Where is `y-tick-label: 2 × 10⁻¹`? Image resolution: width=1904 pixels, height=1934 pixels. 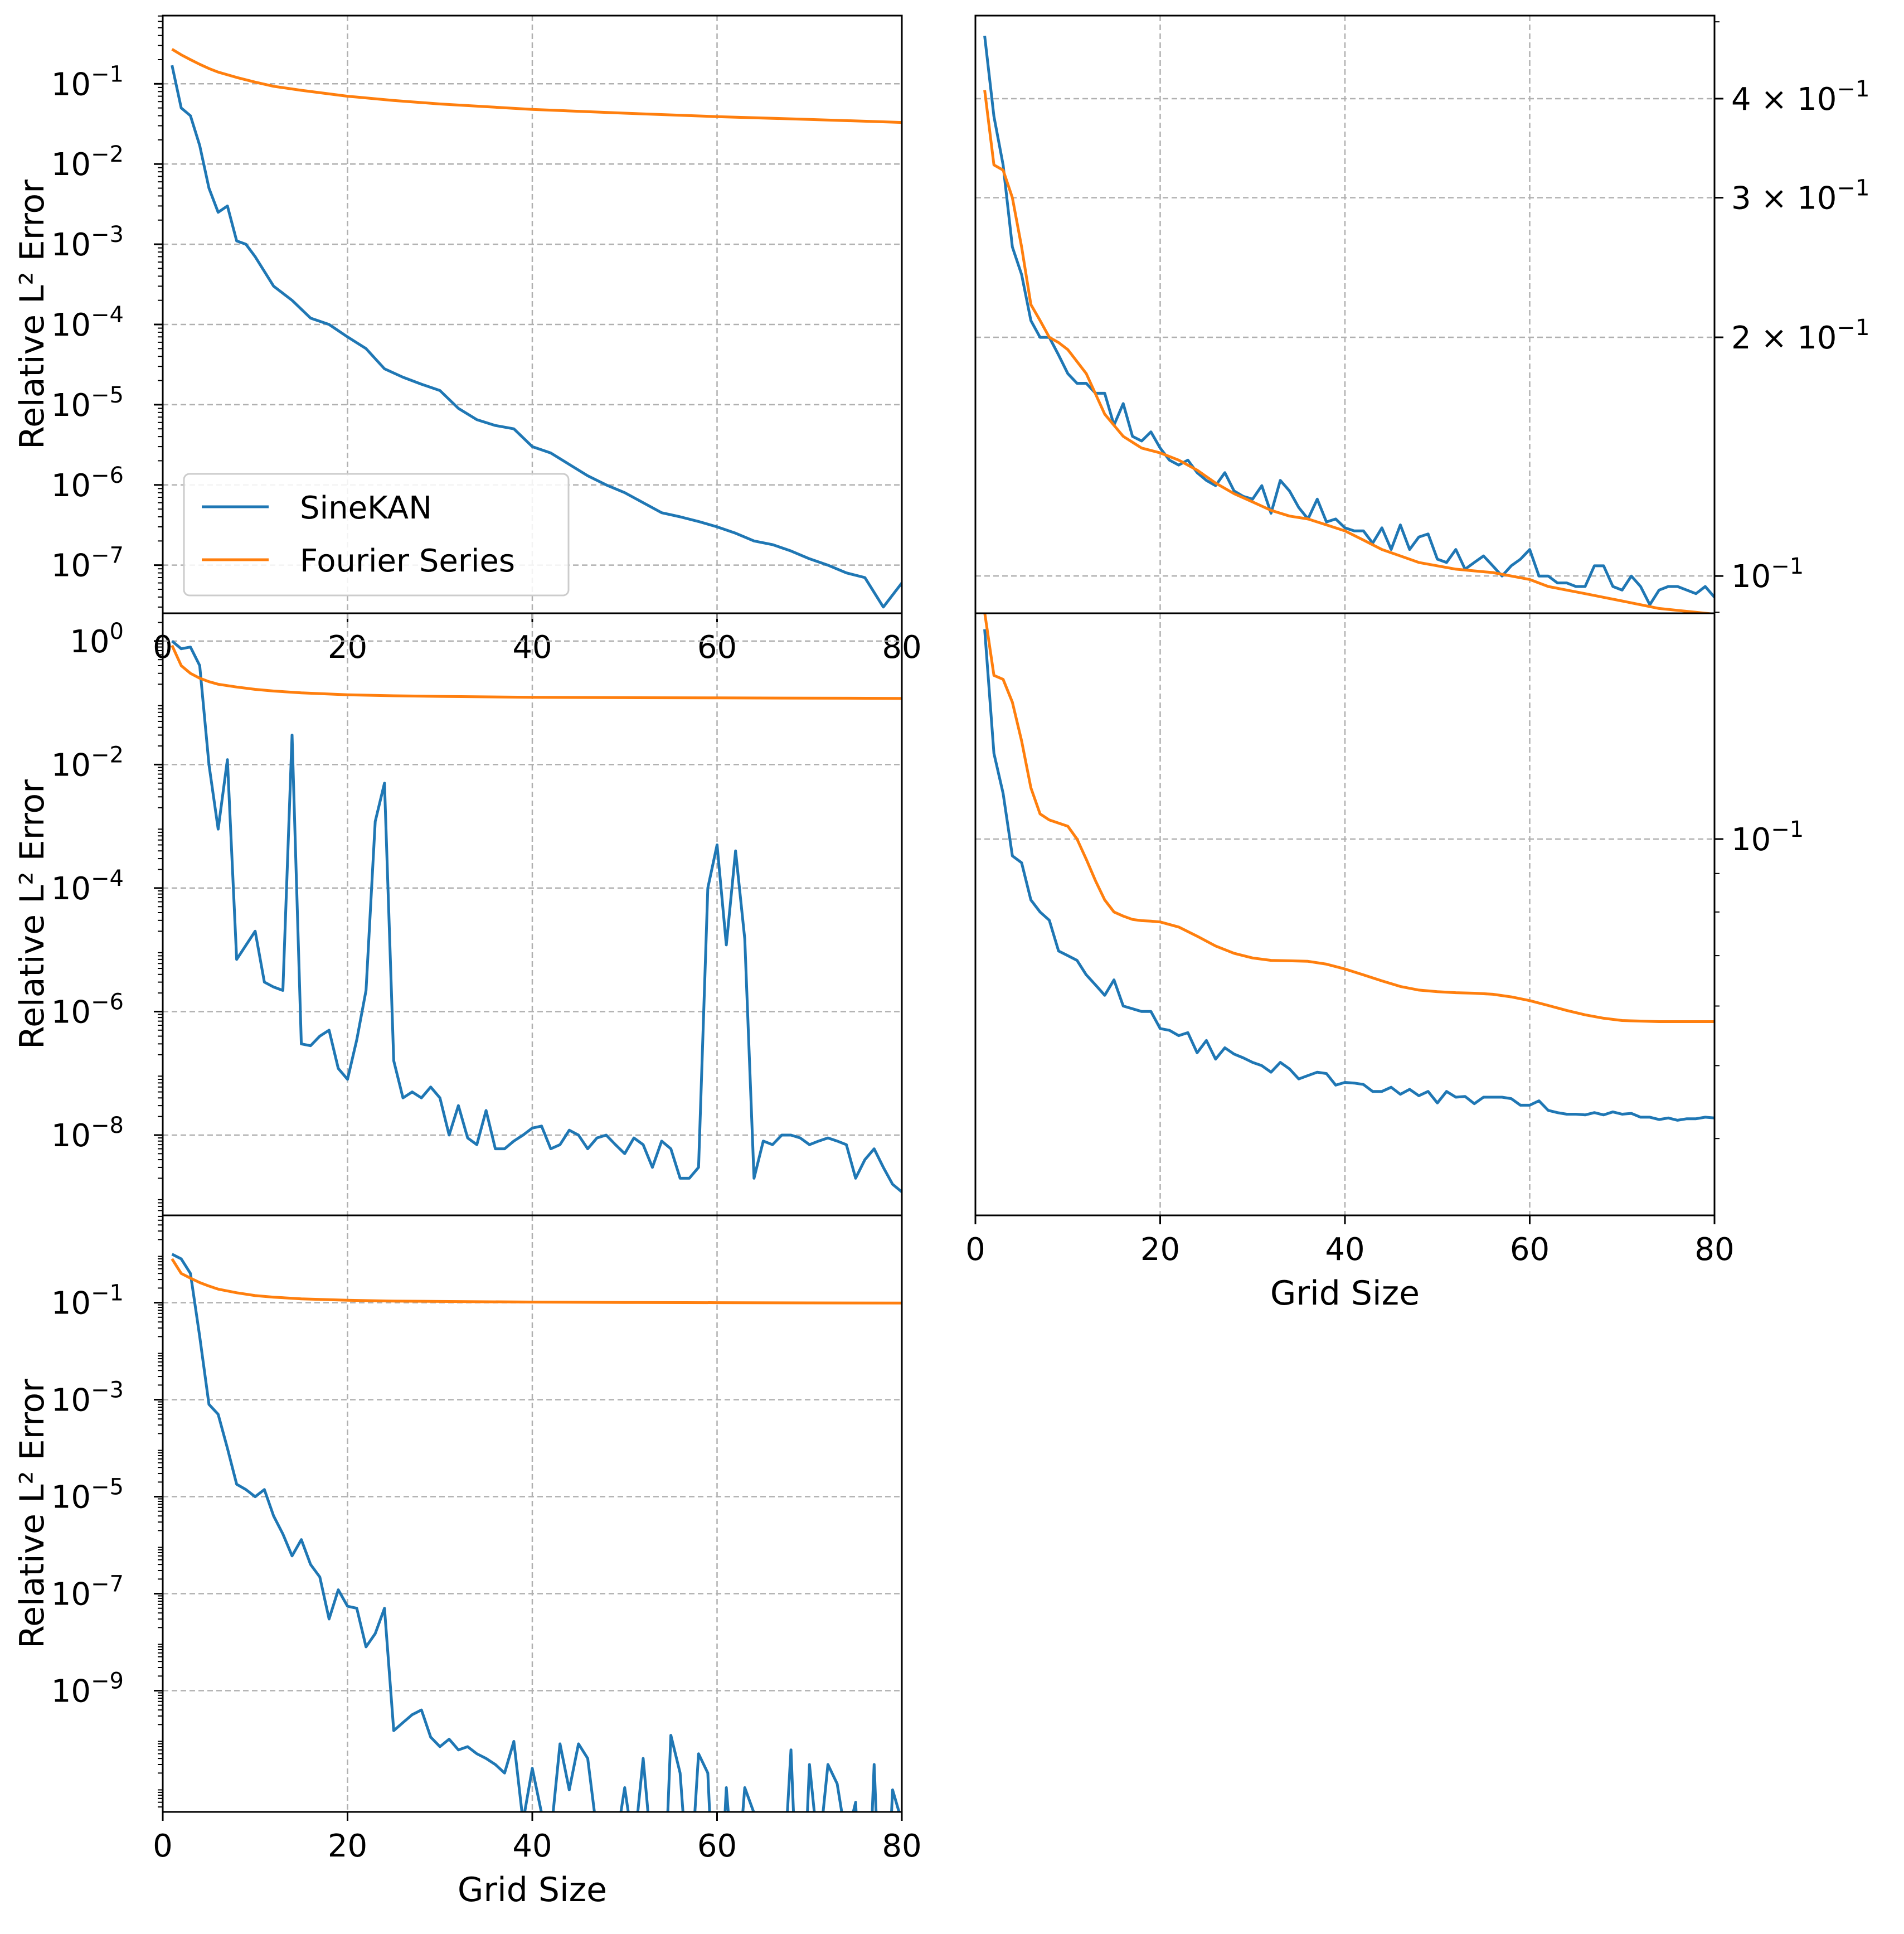 y-tick-label: 2 × 10⁻¹ is located at coordinates (1800, 335).